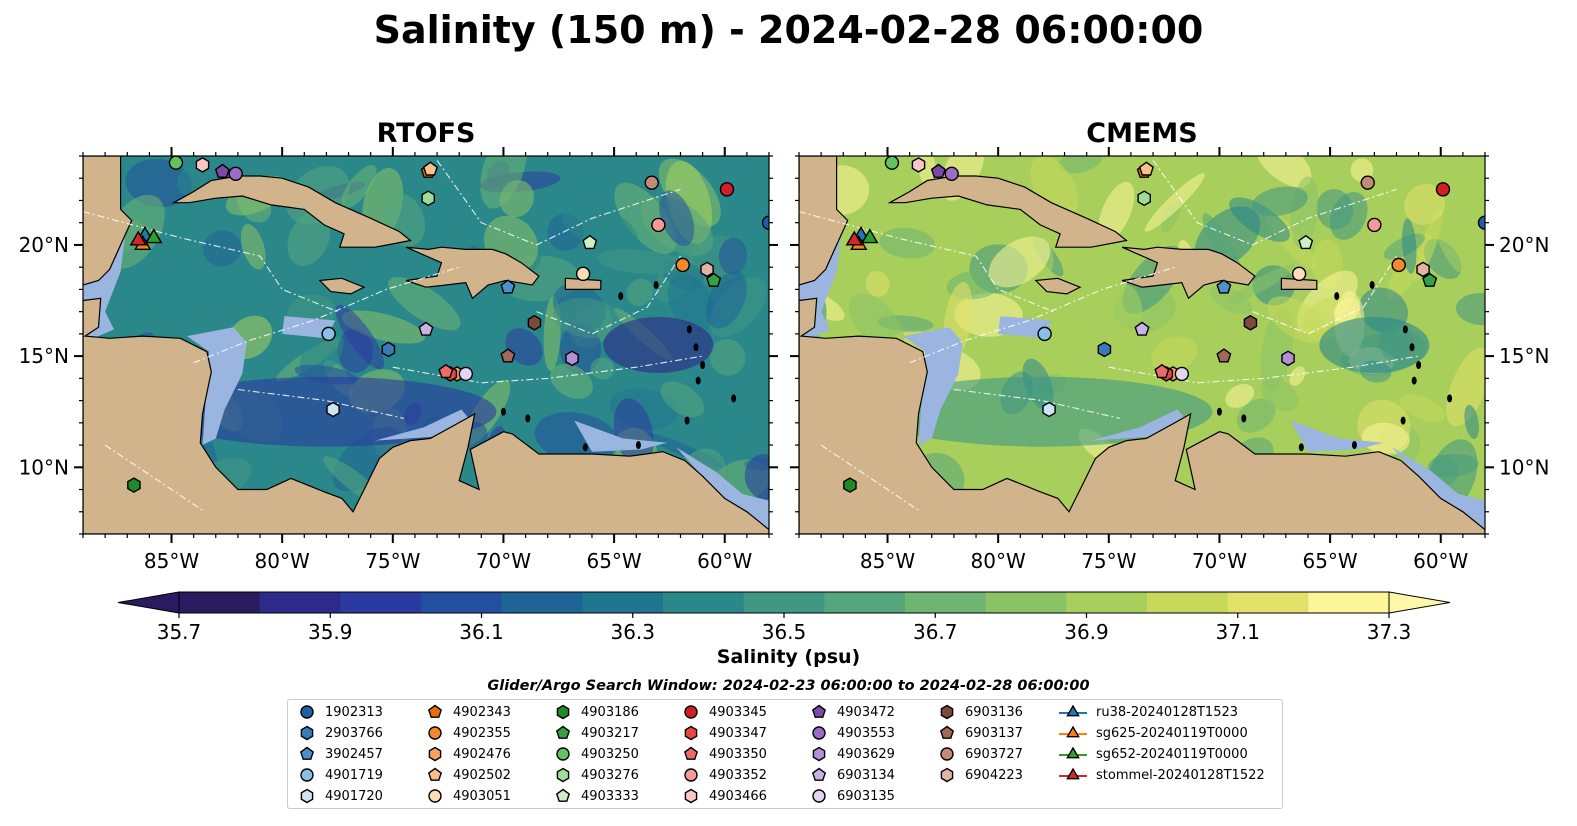 The width and height of the screenshot is (1577, 826). What do you see at coordinates (354, 712) in the screenshot?
I see `legend-label: 1902313` at bounding box center [354, 712].